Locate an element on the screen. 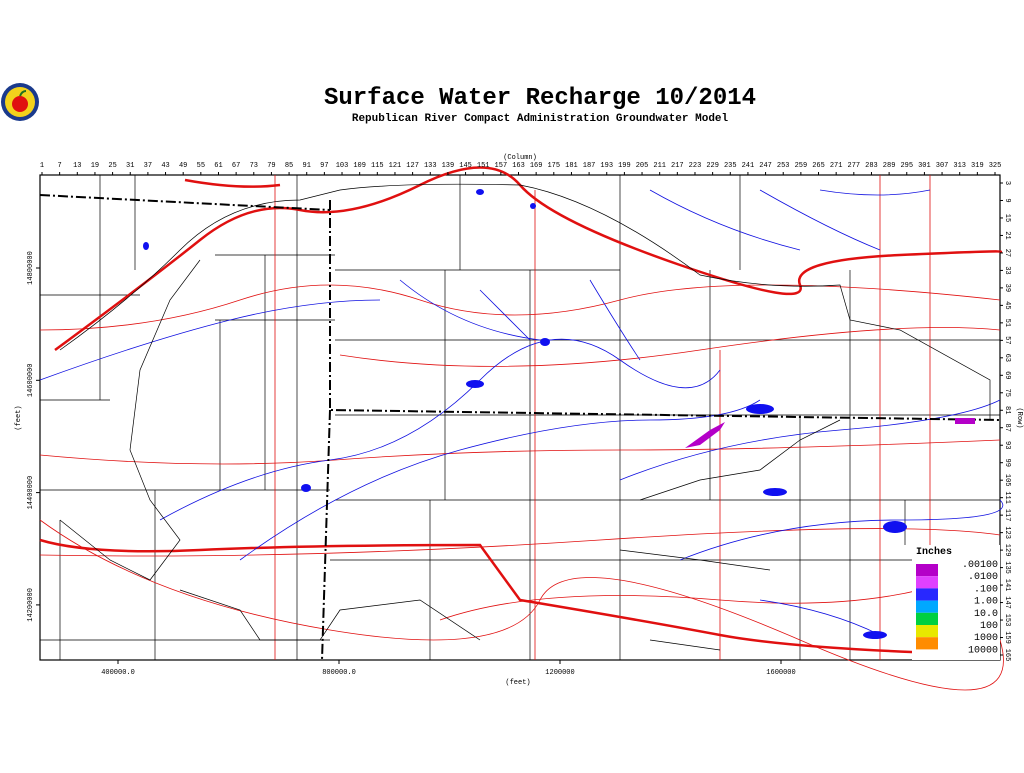 This screenshot has width=1024, height=773. legend-label: 1000 is located at coordinates (986, 638).